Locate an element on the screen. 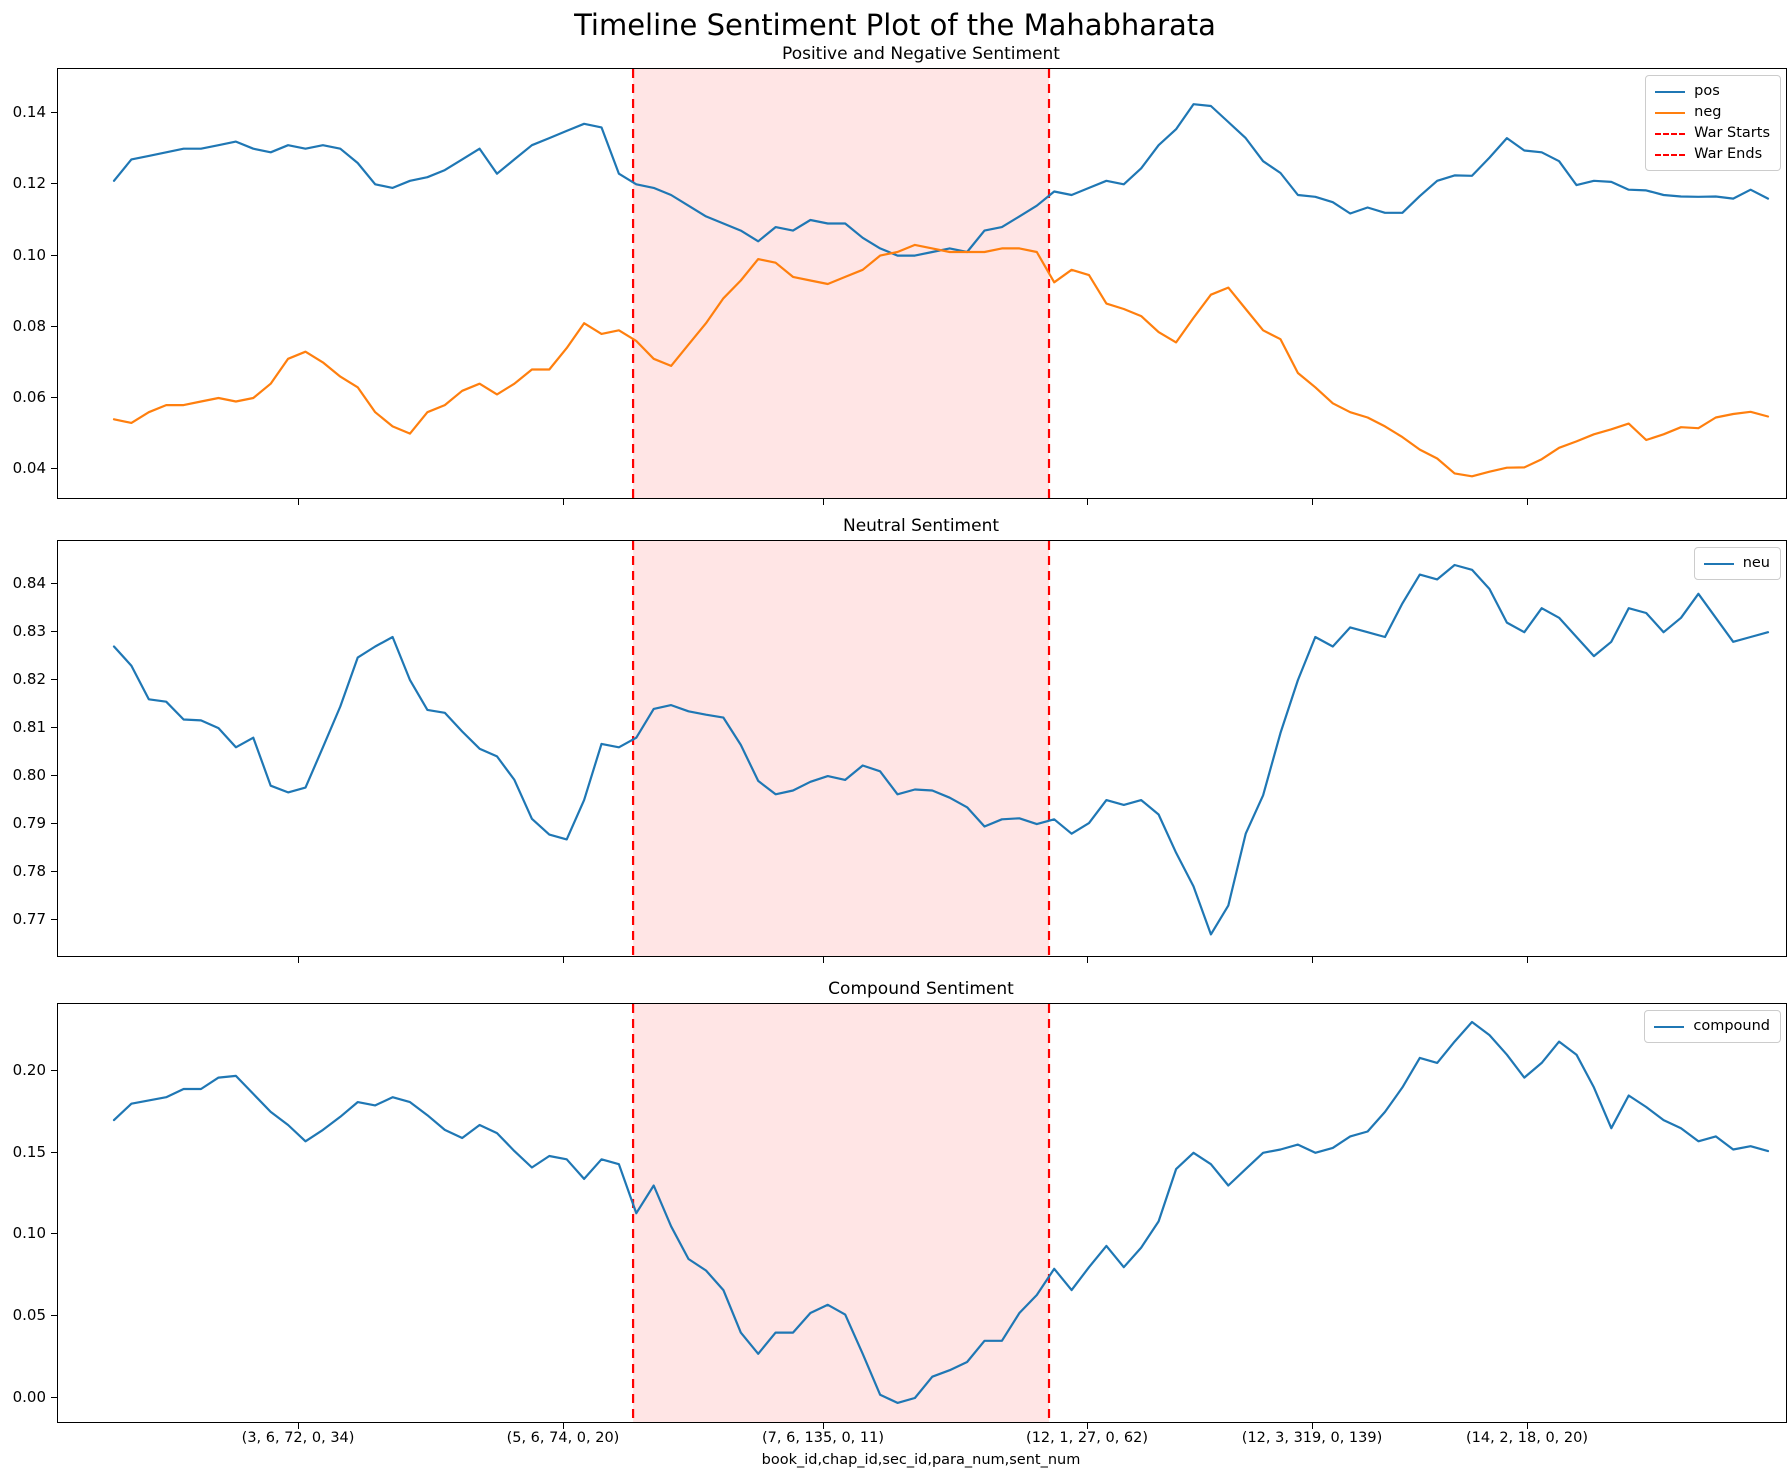 The width and height of the screenshot is (1790, 1475). y-tick-label: 0.77 is located at coordinates (29, 919).